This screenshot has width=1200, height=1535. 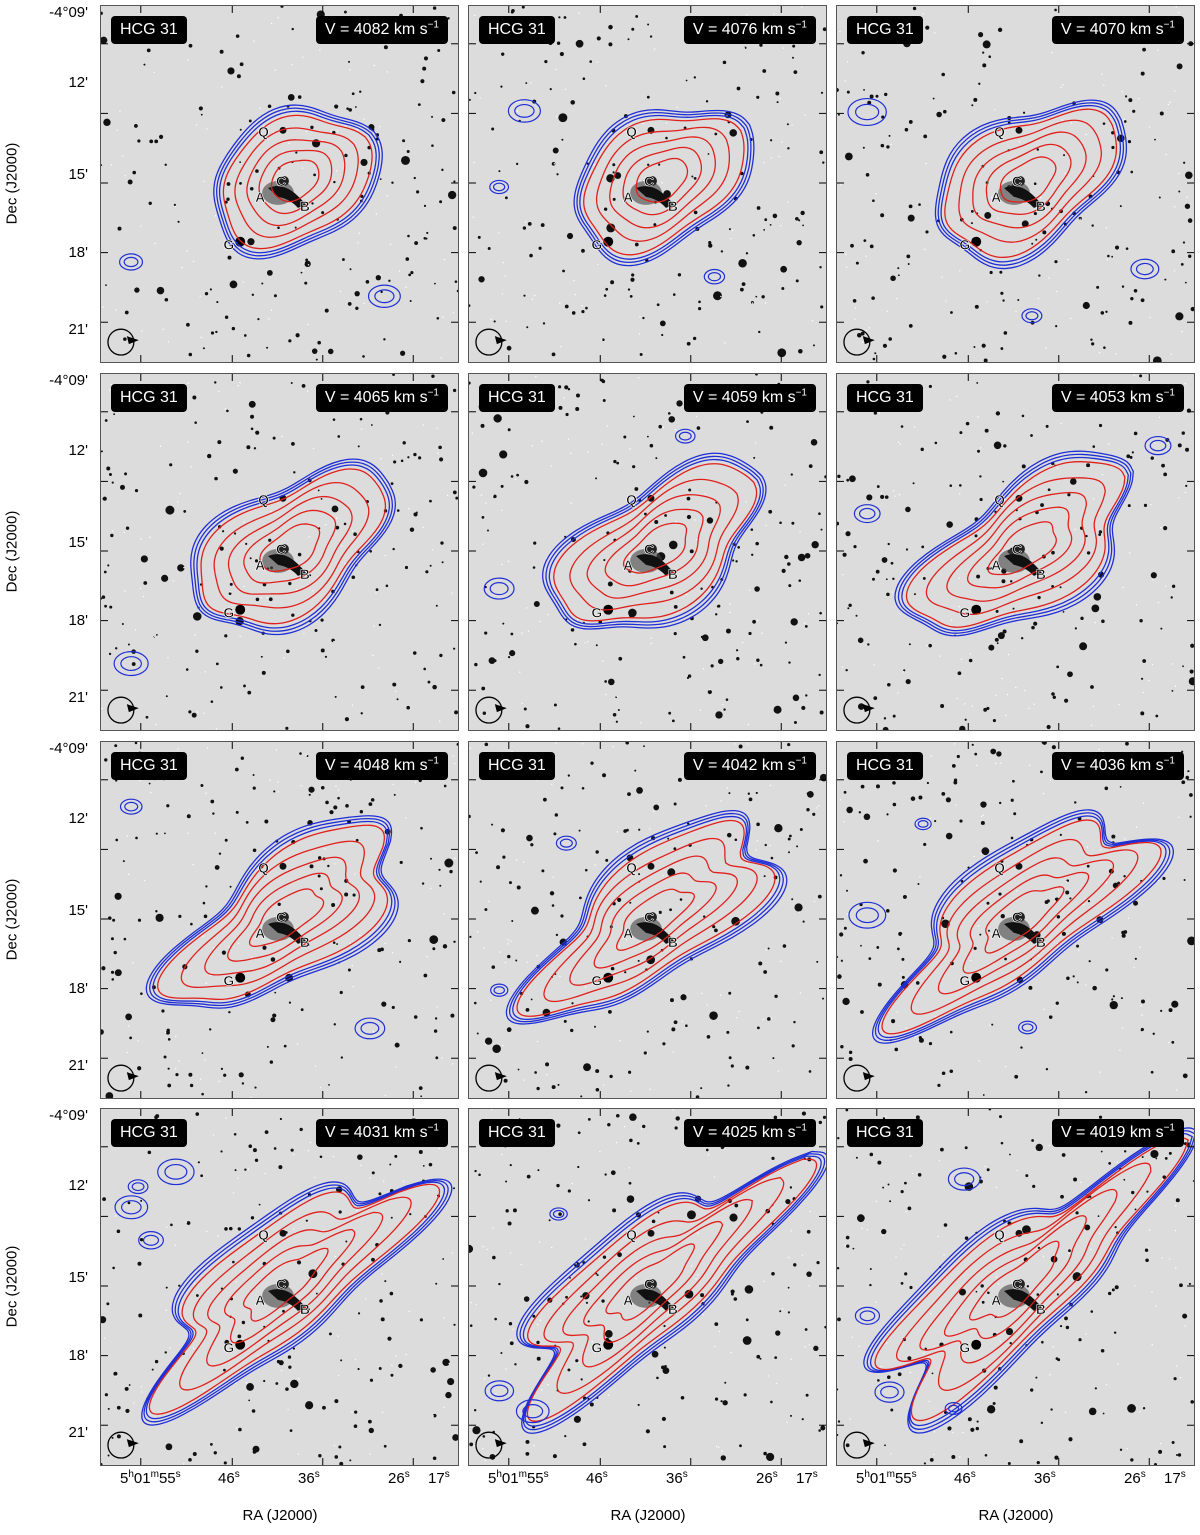 I want to click on x-tick-part: s, so click(x=447, y=1474).